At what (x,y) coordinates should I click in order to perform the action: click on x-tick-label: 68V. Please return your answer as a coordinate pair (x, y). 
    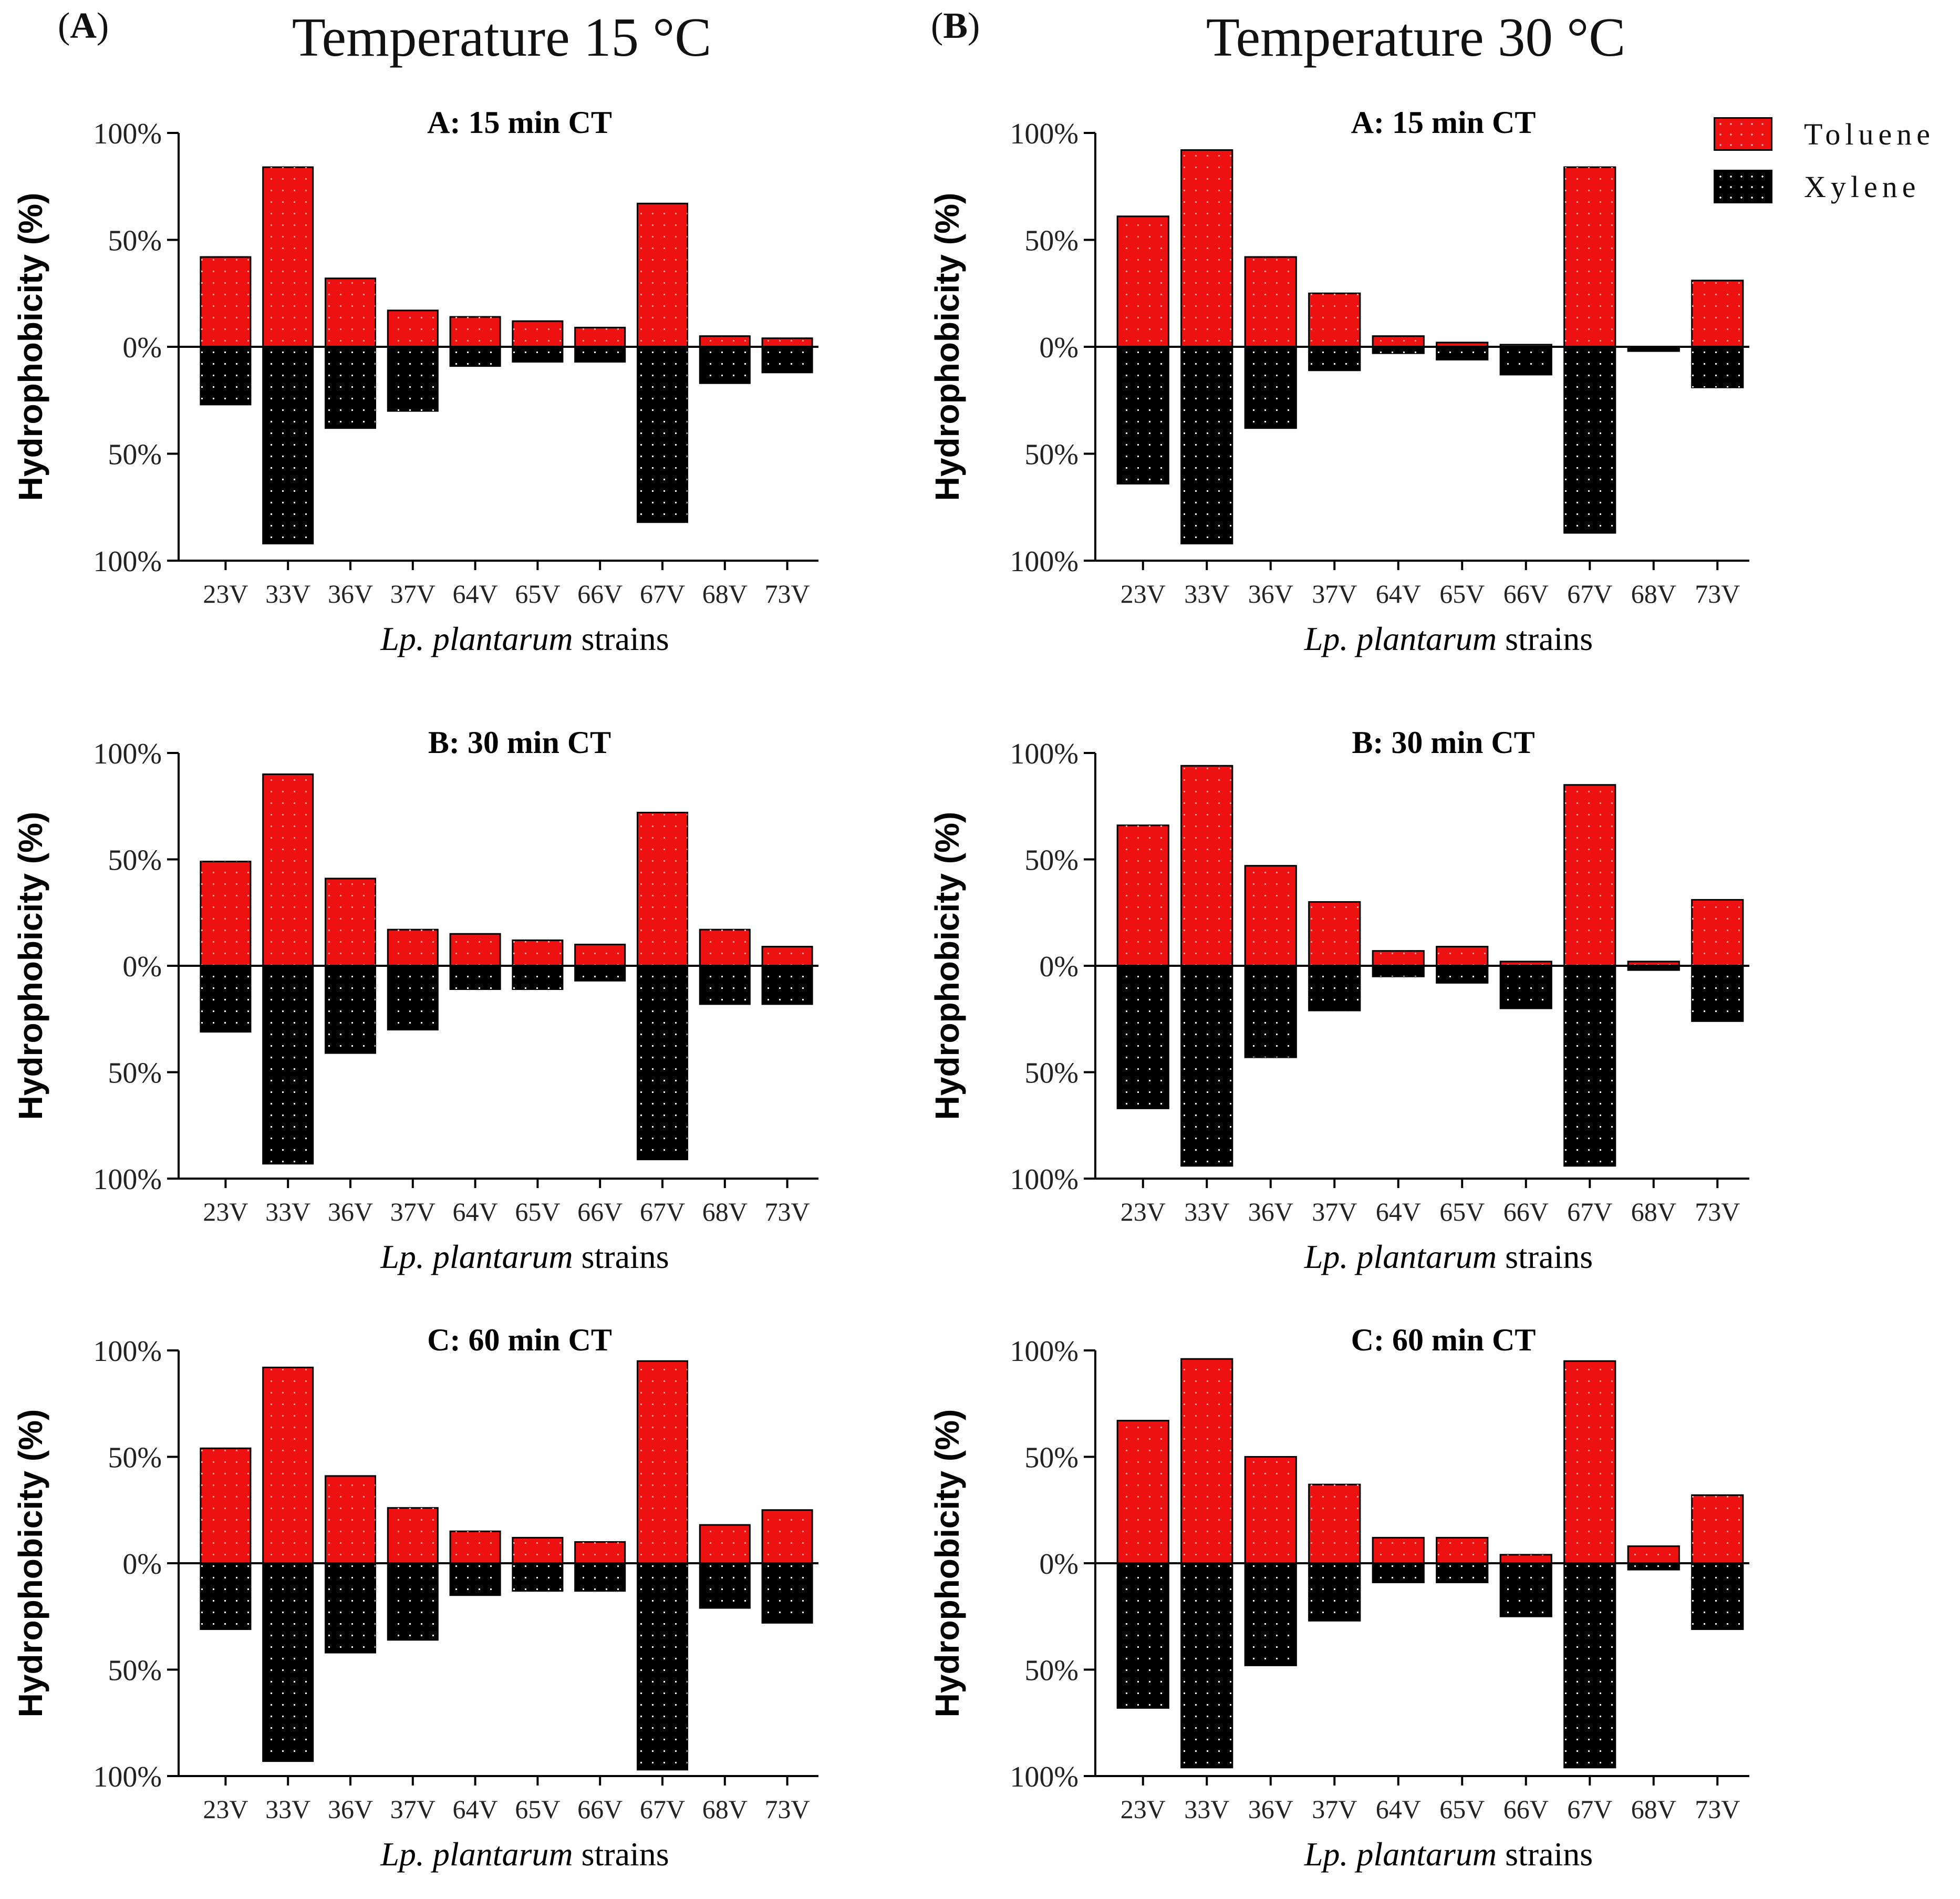
    Looking at the image, I should click on (1653, 1212).